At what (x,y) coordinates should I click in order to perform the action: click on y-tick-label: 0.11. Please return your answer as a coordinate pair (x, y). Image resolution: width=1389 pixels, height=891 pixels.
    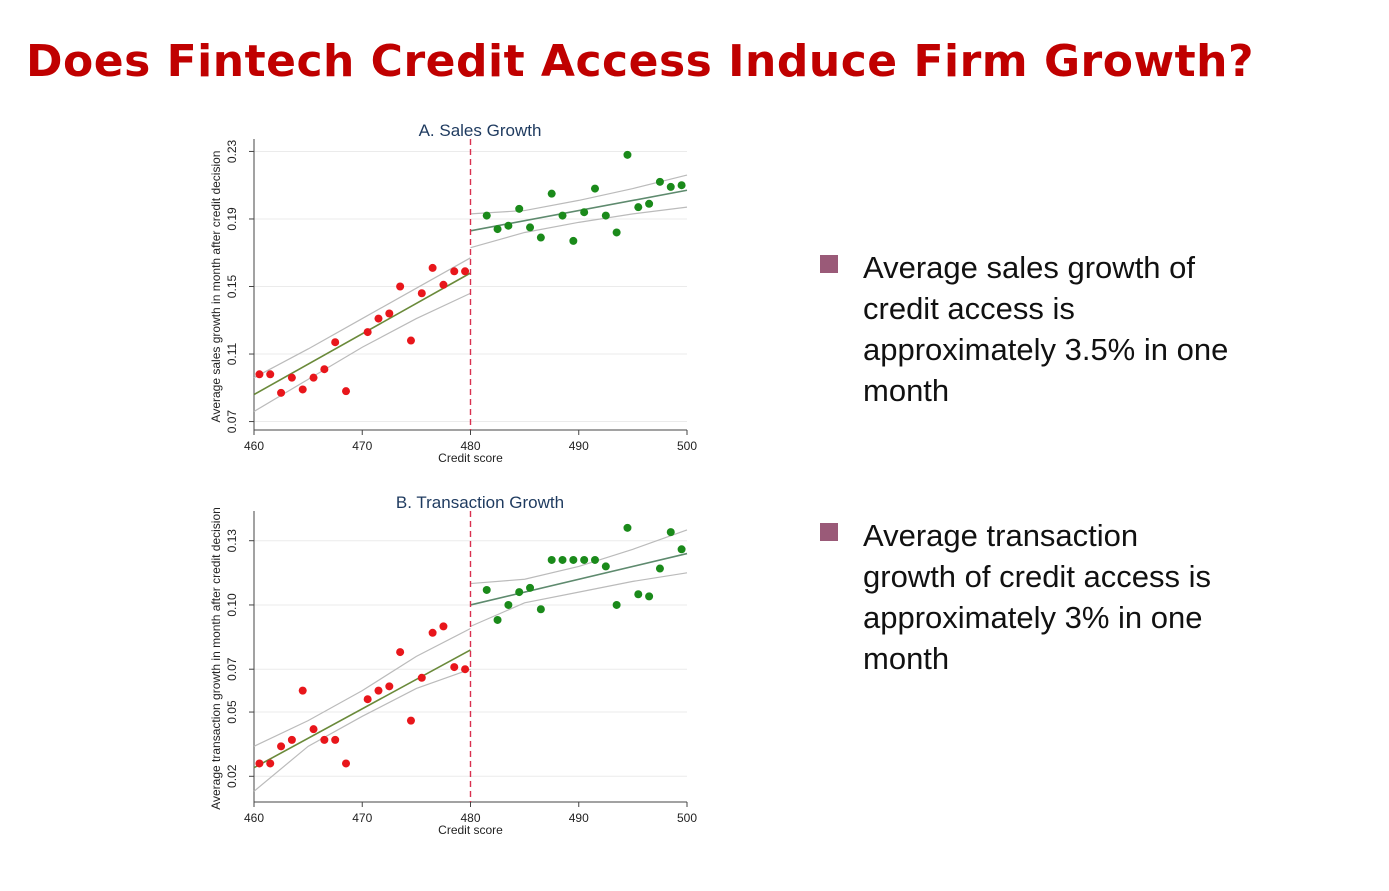
    Looking at the image, I should click on (232, 353).